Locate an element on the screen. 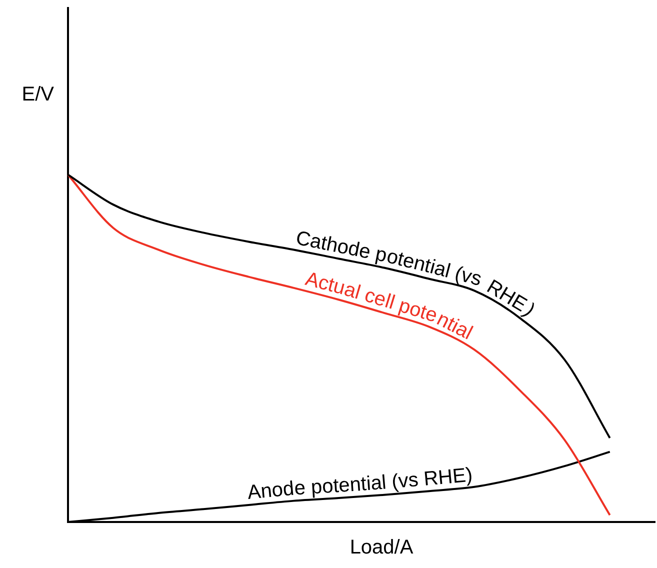  text: Anode potential (vs RHE) is located at coordinates (360, 484).